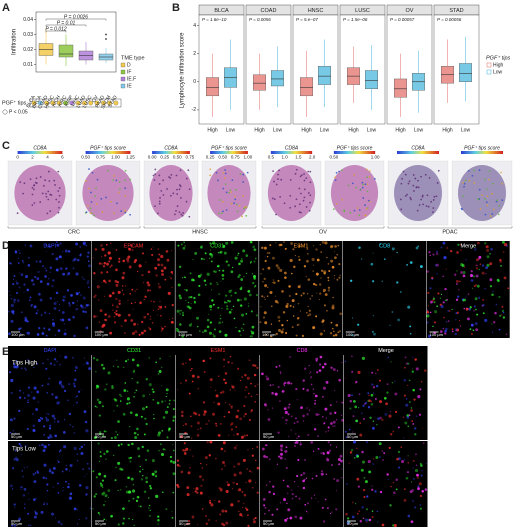 This screenshot has width=520, height=529. Describe the element at coordinates (194, 110) in the screenshot. I see `y-tick-label: -2` at that location.